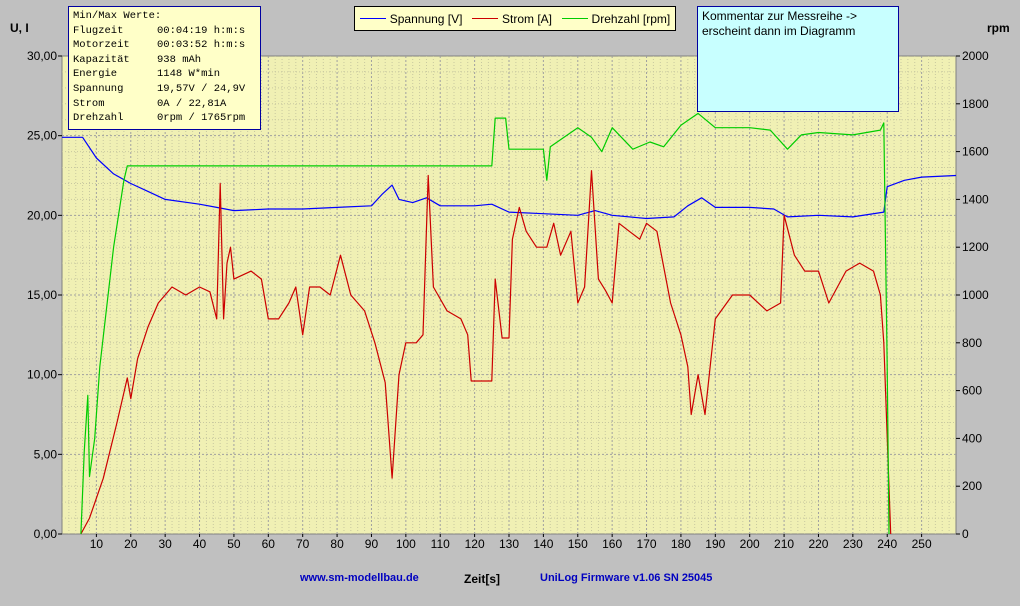 This screenshot has height=606, width=1020. What do you see at coordinates (626, 578) in the screenshot?
I see `firmware-info: UniLog Firmware v1.06 SN 25045` at bounding box center [626, 578].